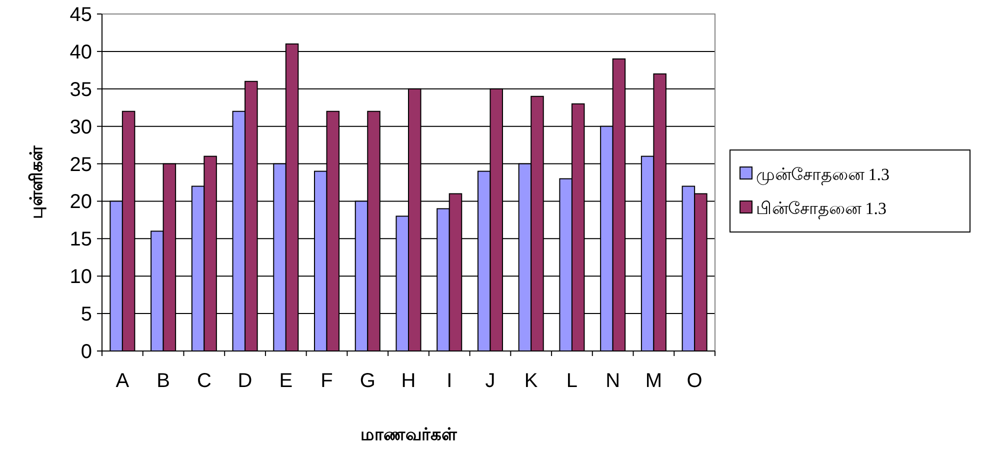 The image size is (981, 466). I want to click on x-tick-label: L, so click(572, 381).